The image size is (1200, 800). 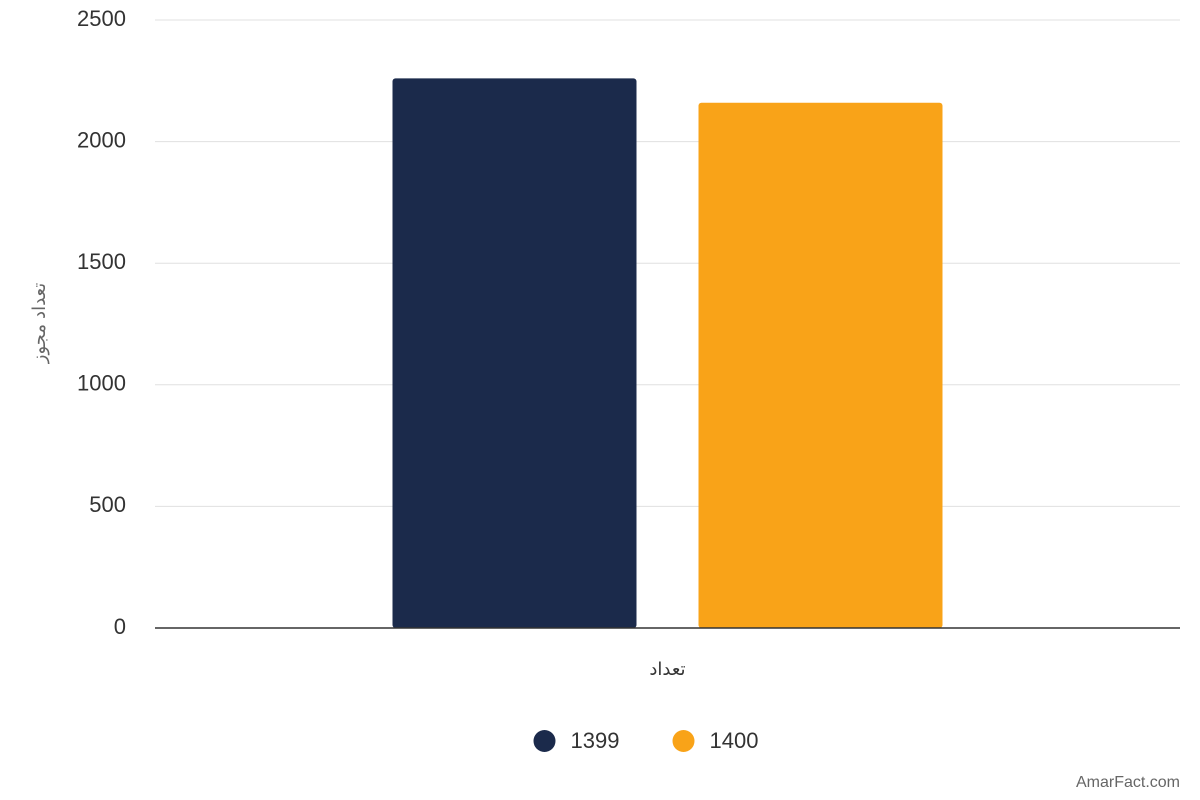 What do you see at coordinates (107, 504) in the screenshot?
I see `y-tick-label: 500` at bounding box center [107, 504].